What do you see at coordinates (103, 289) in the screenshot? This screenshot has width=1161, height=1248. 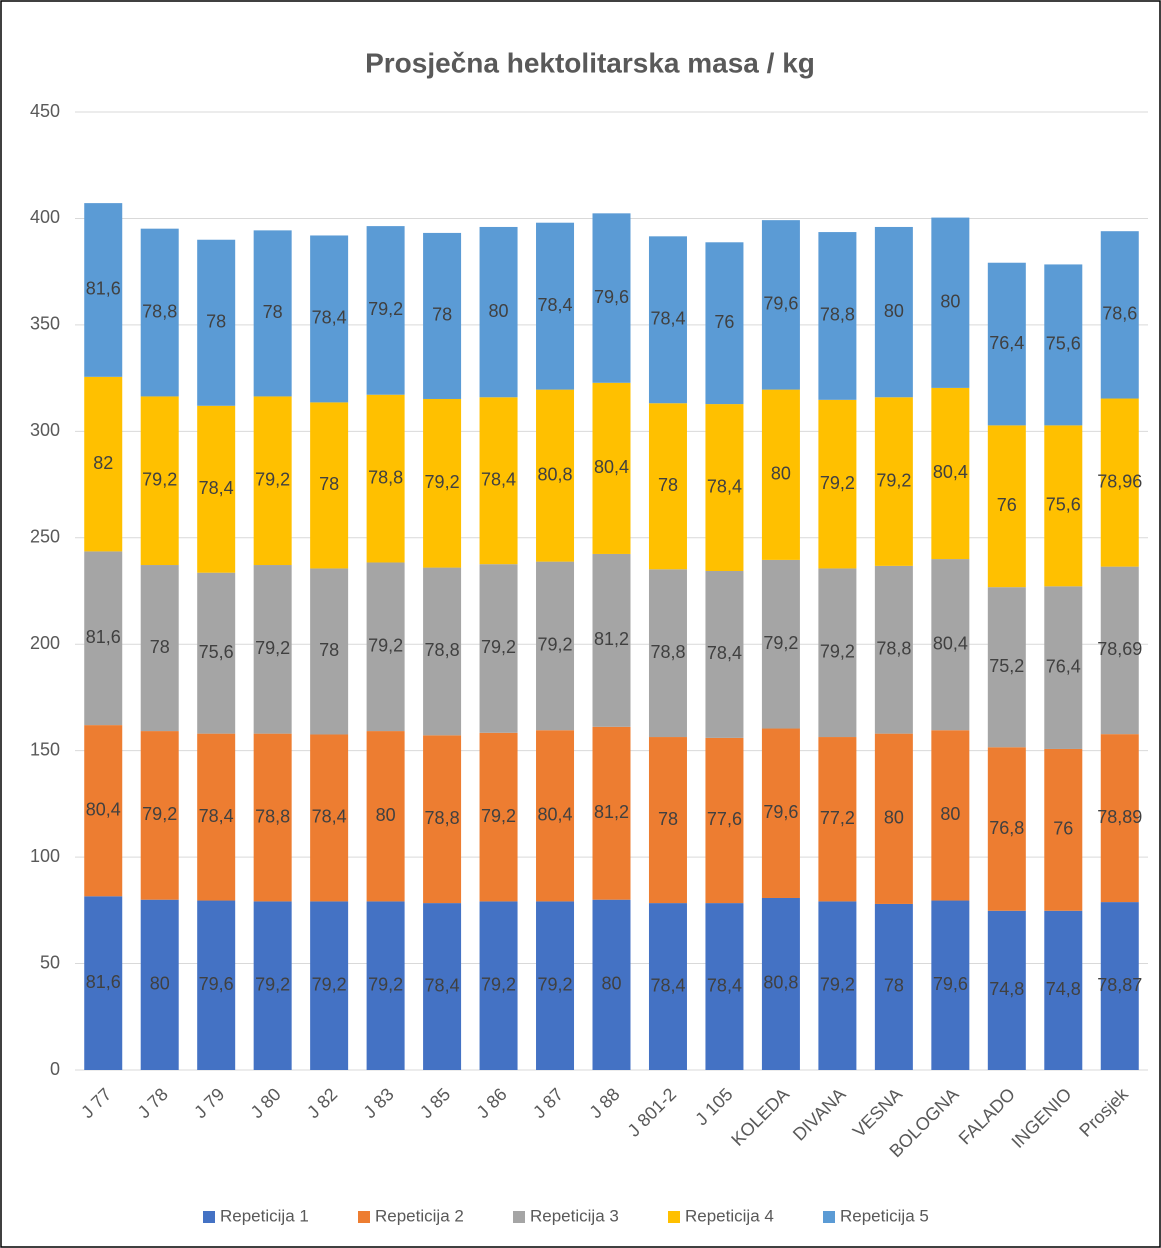 I see `data-label: 81,6` at bounding box center [103, 289].